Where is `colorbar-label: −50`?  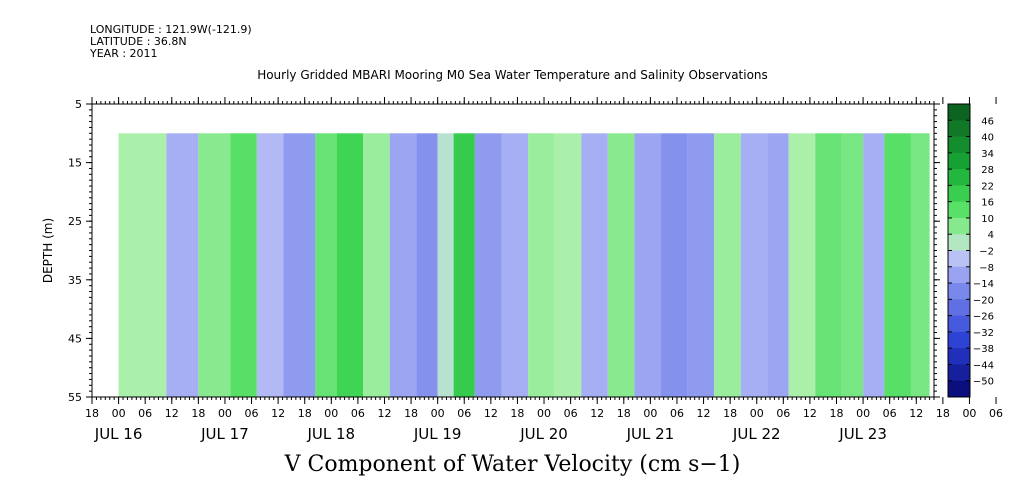
colorbar-label: −50 is located at coordinates (983, 382).